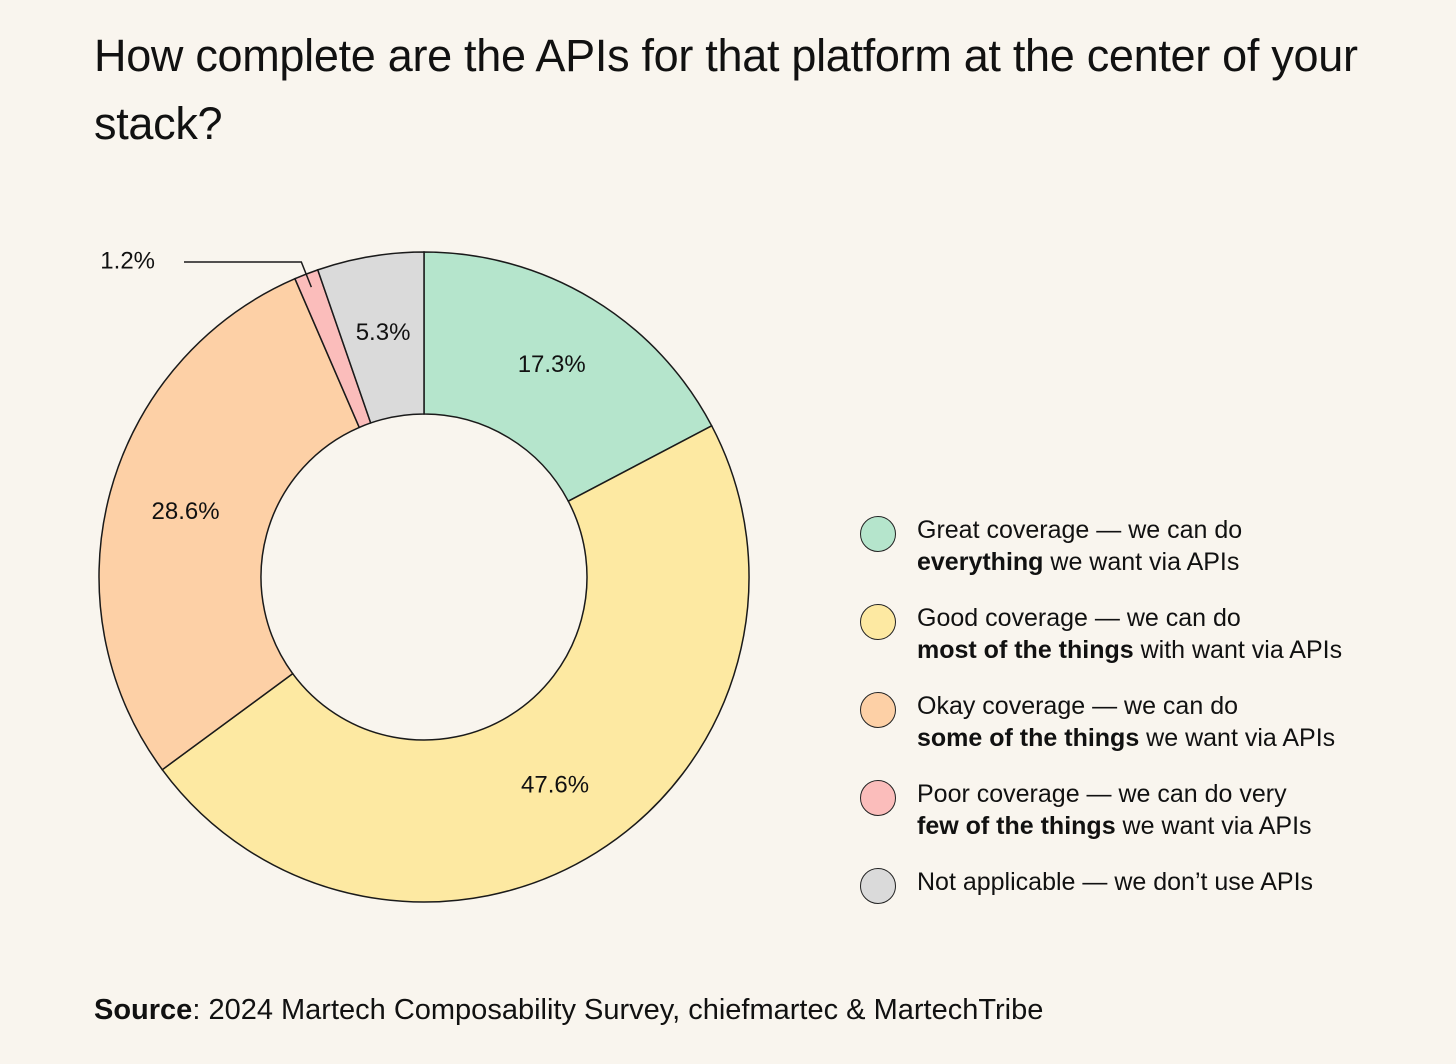  Describe the element at coordinates (1028, 738) in the screenshot. I see `legend-emphasis: some of the things` at that location.